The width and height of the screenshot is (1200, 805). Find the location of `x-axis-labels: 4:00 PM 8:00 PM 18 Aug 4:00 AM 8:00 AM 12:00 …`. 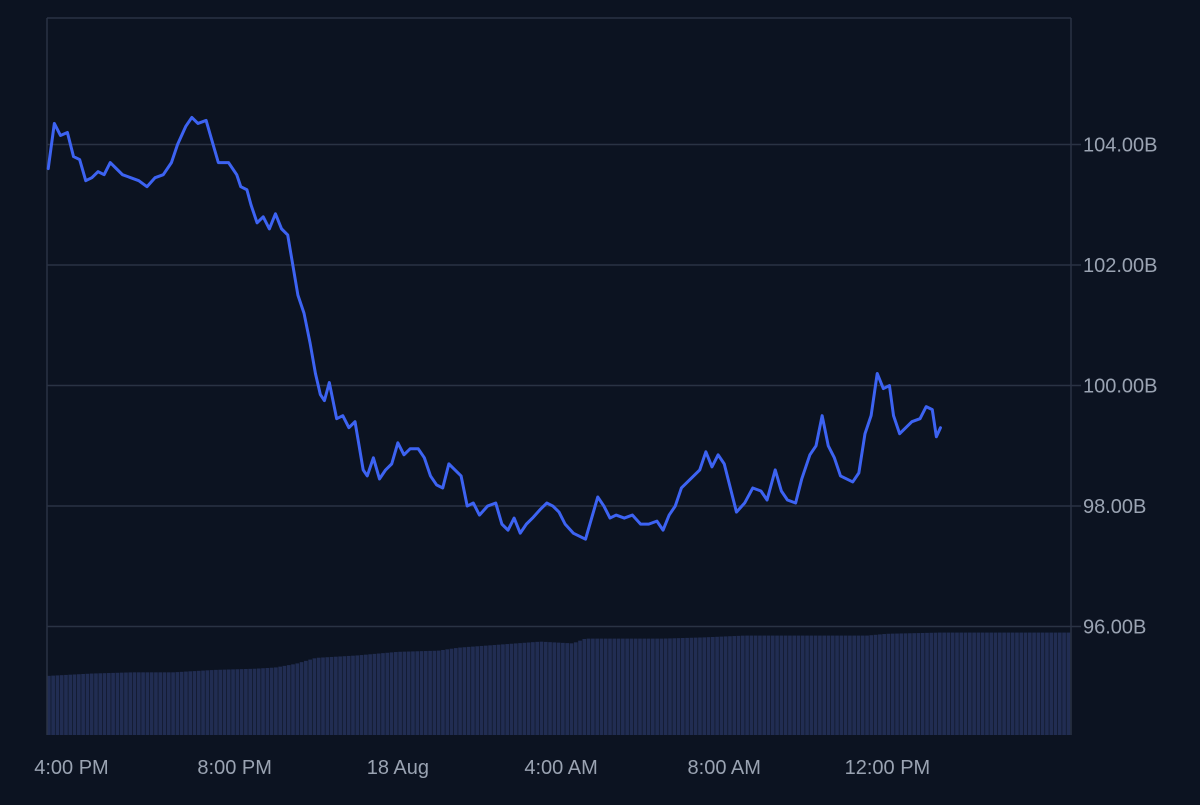

x-axis-labels: 4:00 PM 8:00 PM 18 Aug 4:00 AM 8:00 AM 12:00 … is located at coordinates (482, 768).